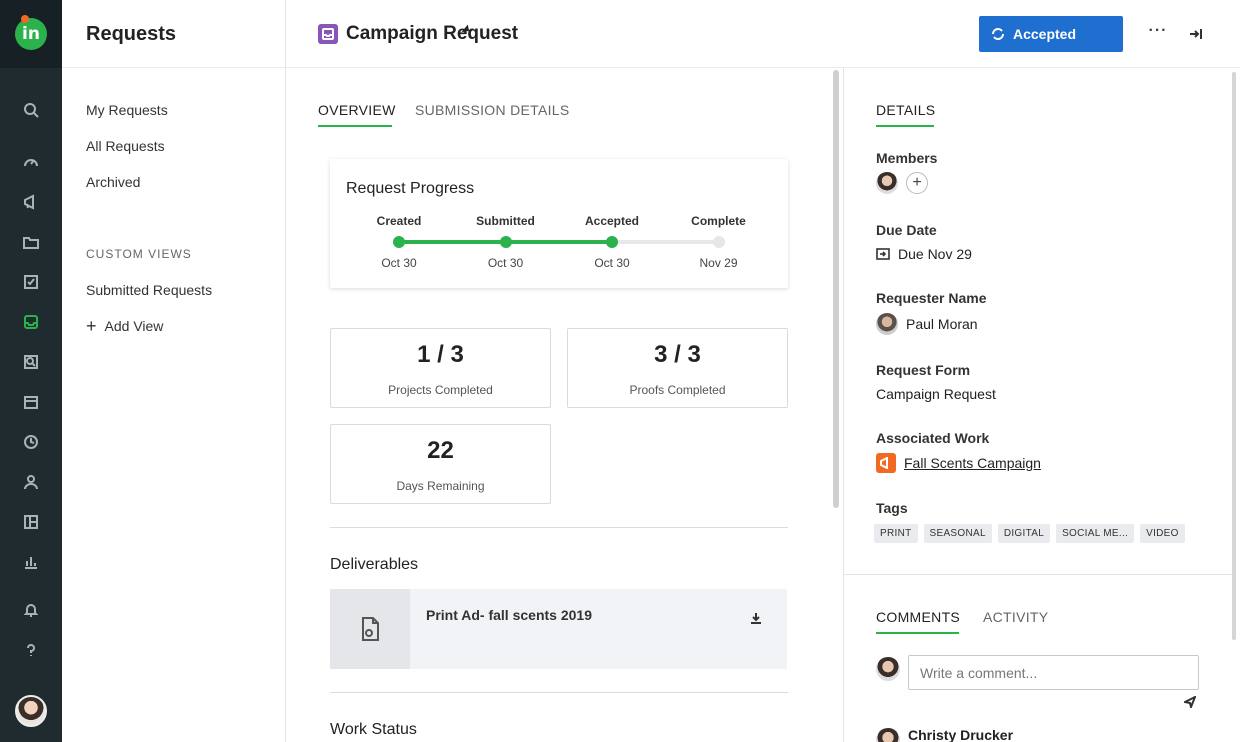 This screenshot has height=742, width=1240. I want to click on send-icon, so click(1189, 702).